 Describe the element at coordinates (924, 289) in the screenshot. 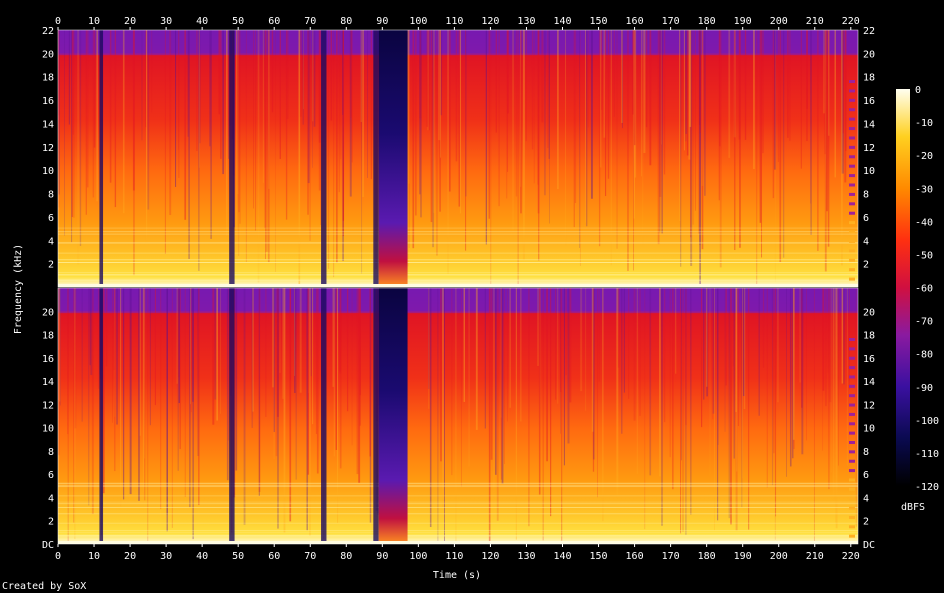

I see `colorbar-tick-label: -60` at that location.